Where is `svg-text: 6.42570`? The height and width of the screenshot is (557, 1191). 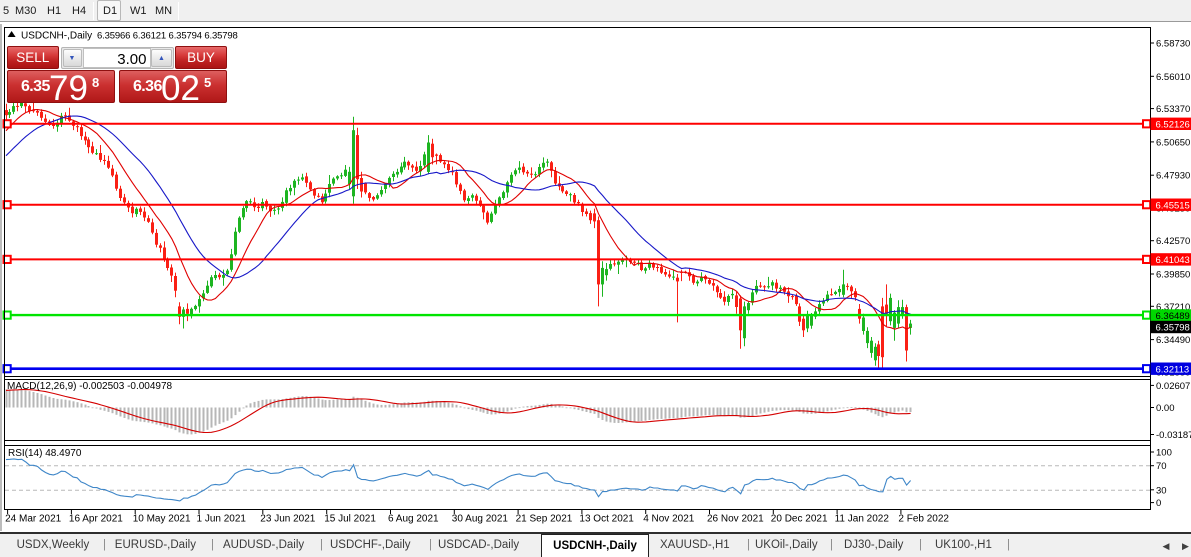 svg-text: 6.42570 is located at coordinates (1173, 241).